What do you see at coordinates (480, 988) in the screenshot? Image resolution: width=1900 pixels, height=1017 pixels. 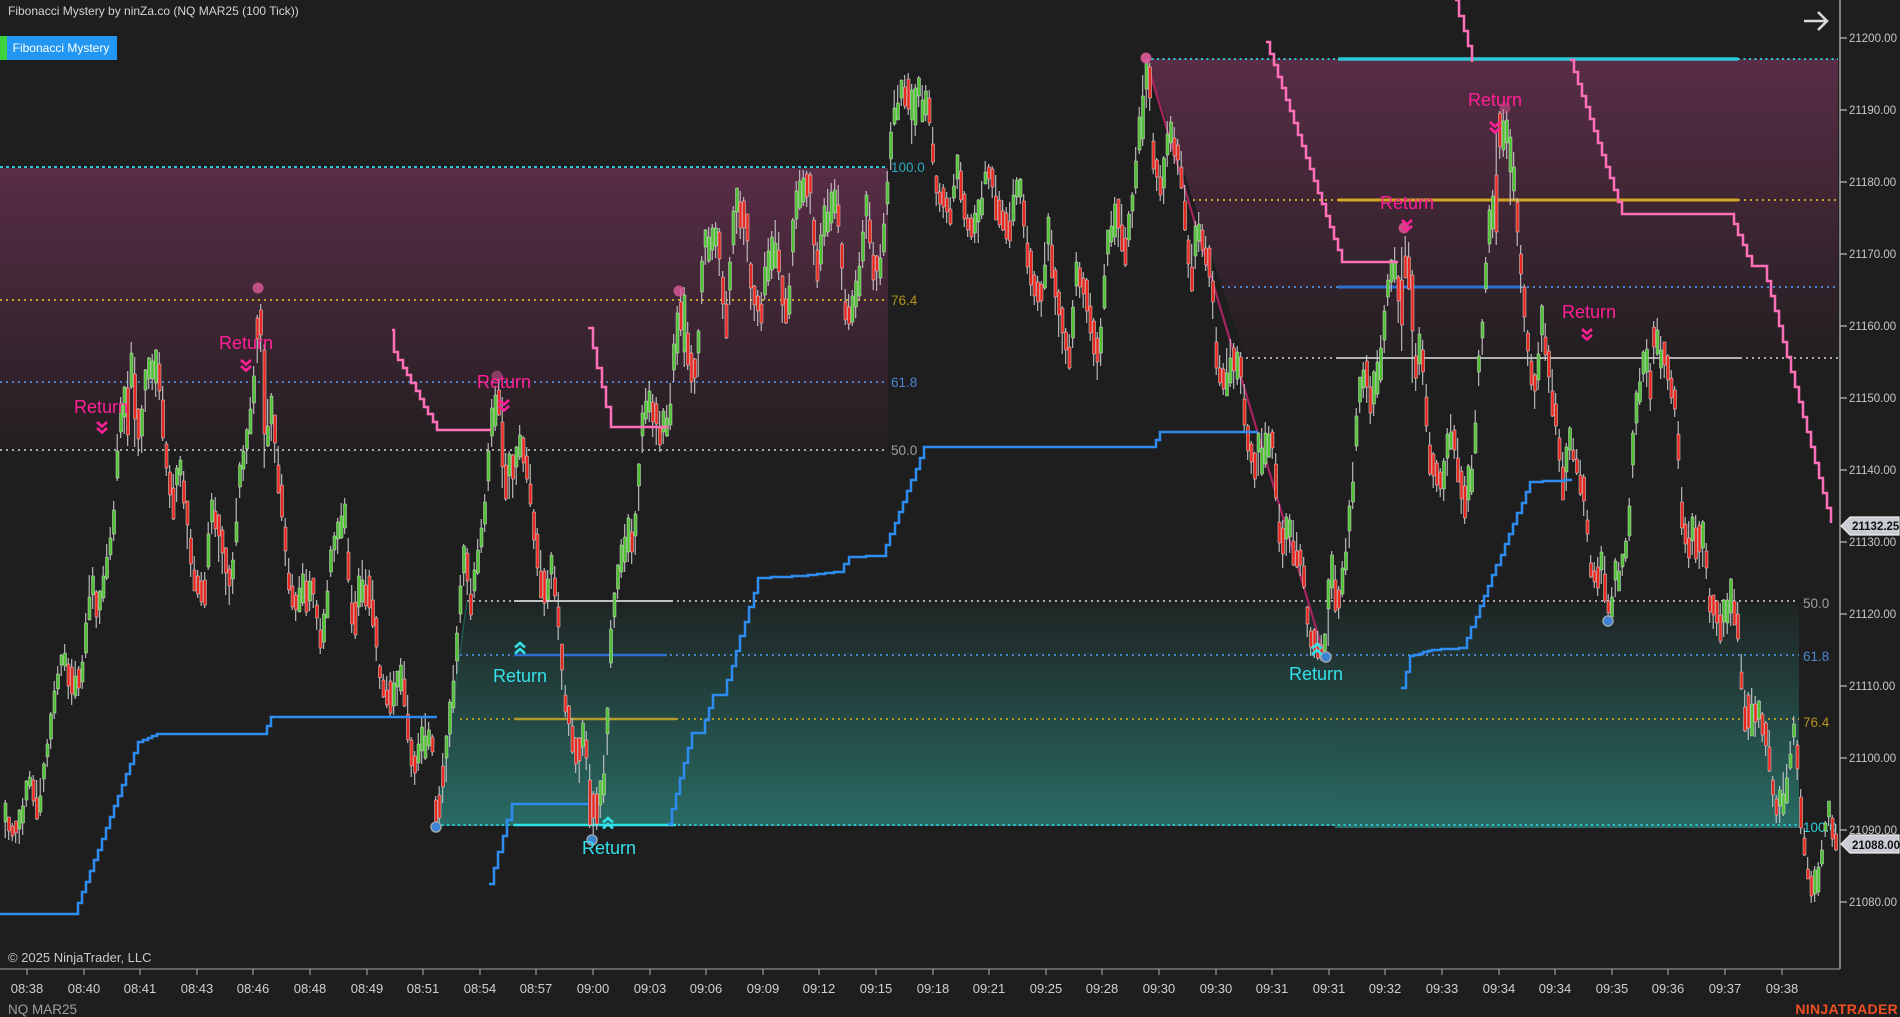 I see `svg-text: 08:54` at bounding box center [480, 988].